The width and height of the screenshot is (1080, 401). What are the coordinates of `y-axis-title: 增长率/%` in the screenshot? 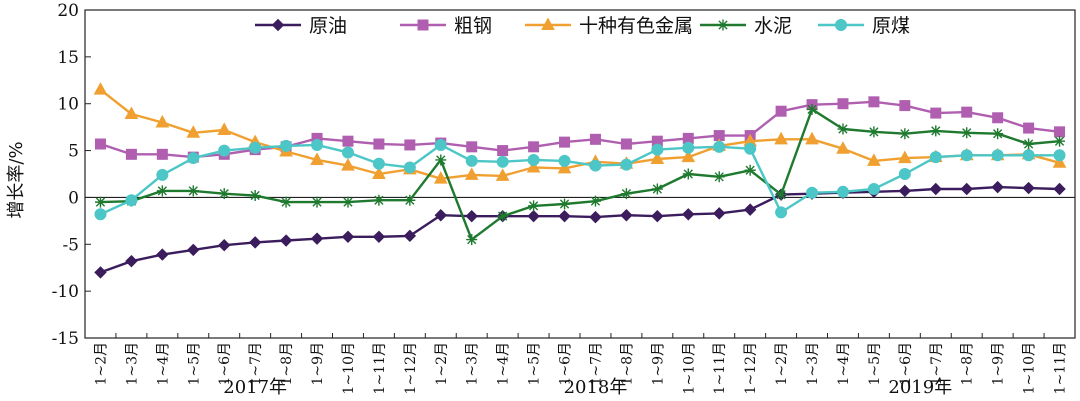 It's located at (16, 179).